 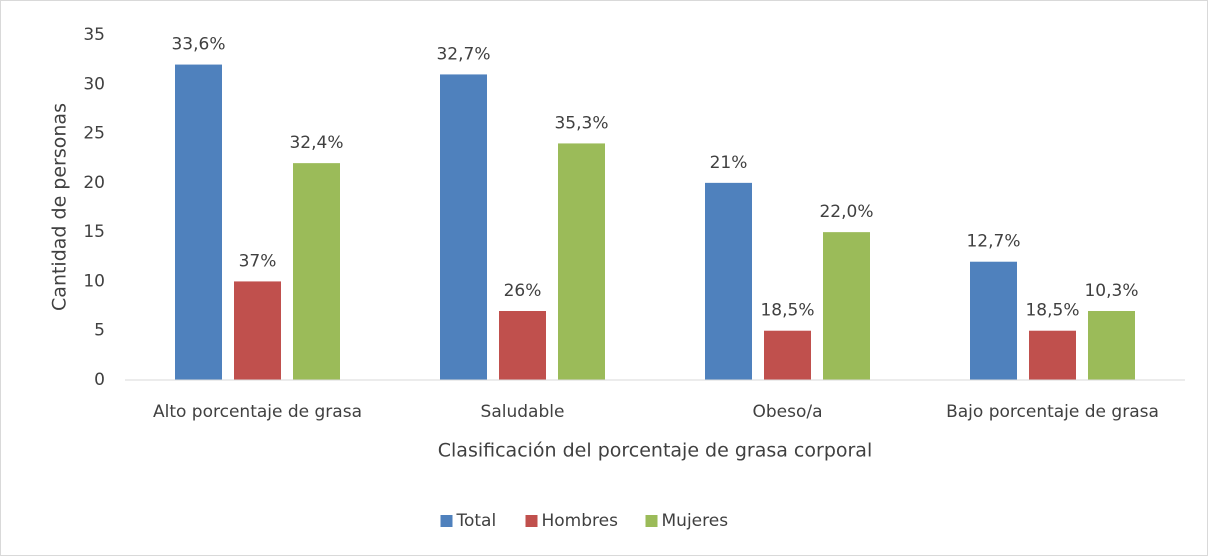 What do you see at coordinates (993, 242) in the screenshot?
I see `data-label: 12,7%` at bounding box center [993, 242].